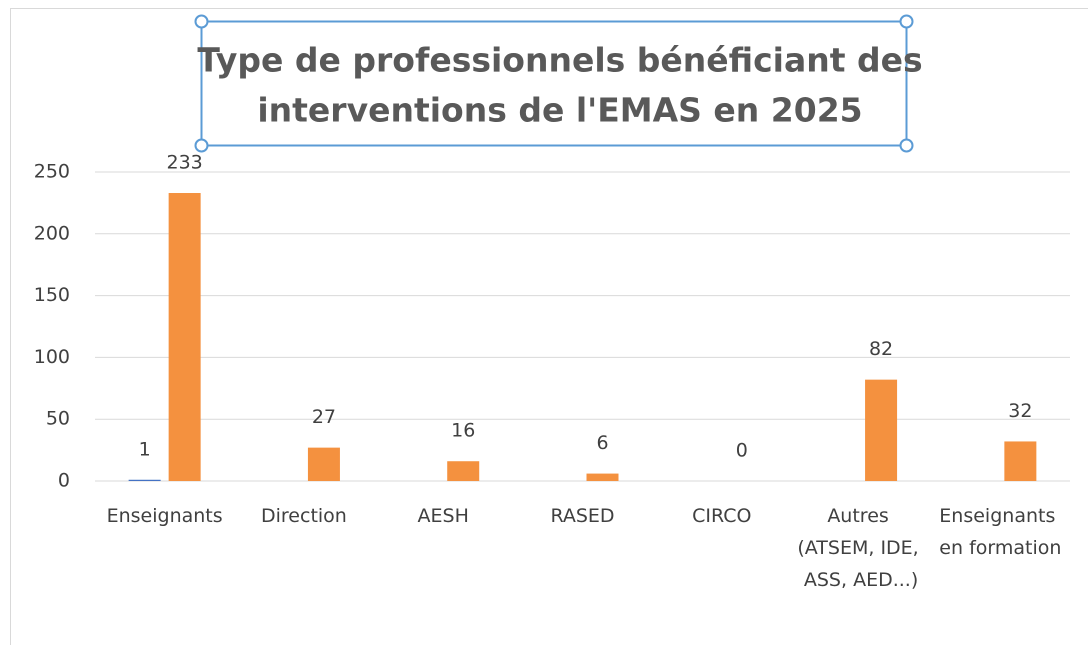  Describe the element at coordinates (602, 443) in the screenshot. I see `value-label: 6` at that location.